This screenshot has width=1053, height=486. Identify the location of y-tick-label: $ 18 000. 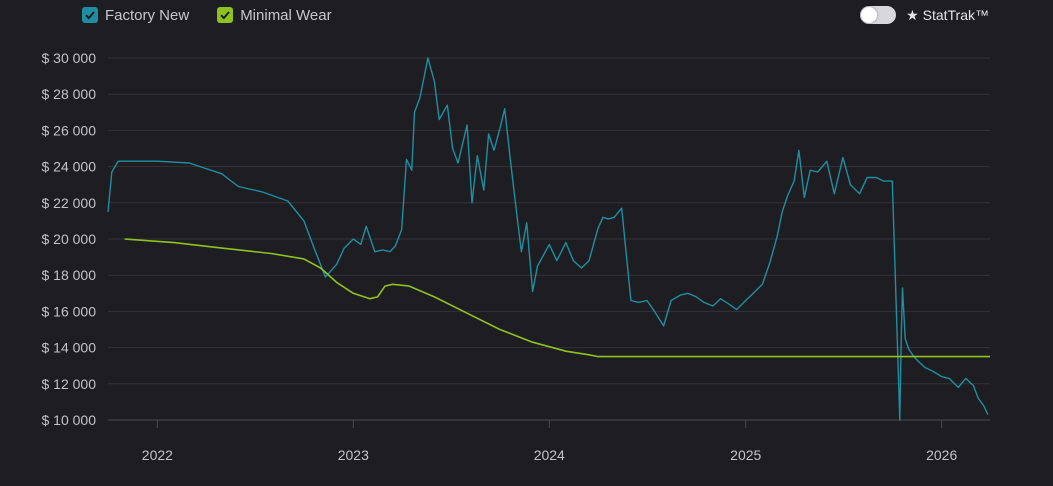
(69, 275).